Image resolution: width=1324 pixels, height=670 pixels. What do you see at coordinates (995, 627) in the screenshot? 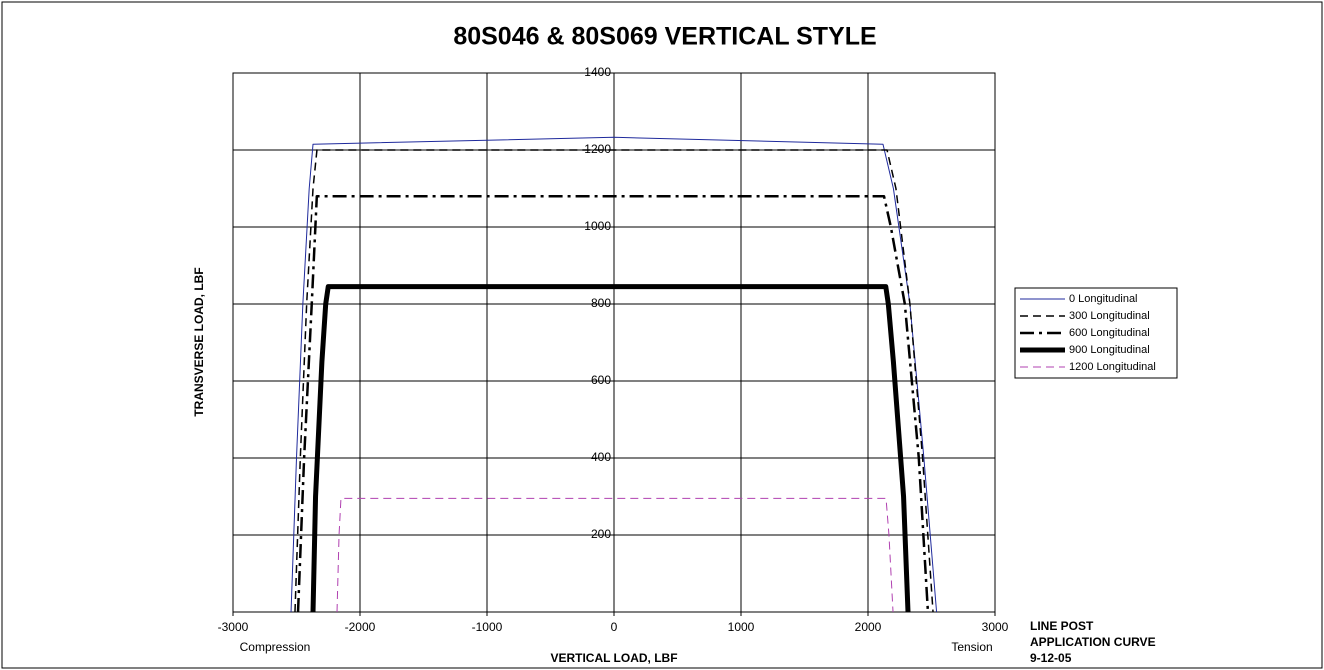
I see `x-tick-label: 3000` at bounding box center [995, 627].